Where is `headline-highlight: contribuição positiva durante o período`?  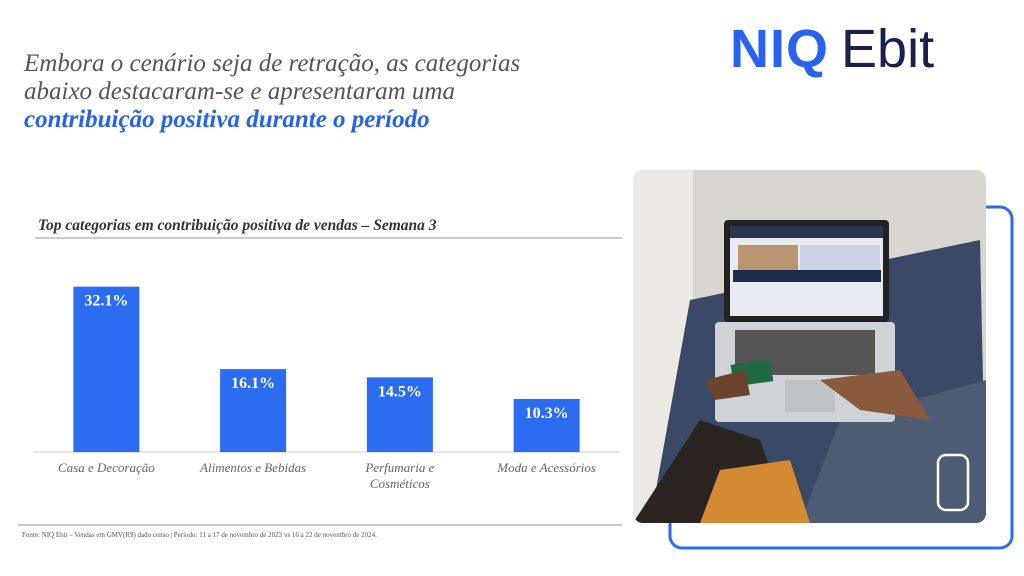
headline-highlight: contribuição positiva durante o período is located at coordinates (227, 119).